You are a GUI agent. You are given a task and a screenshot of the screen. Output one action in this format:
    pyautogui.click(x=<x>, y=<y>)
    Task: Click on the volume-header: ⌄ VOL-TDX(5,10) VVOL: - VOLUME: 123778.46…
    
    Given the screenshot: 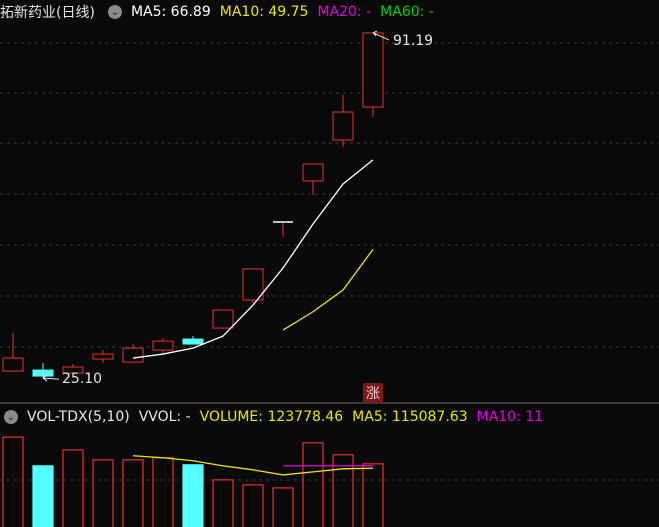 What is the action you would take?
    pyautogui.click(x=329, y=417)
    